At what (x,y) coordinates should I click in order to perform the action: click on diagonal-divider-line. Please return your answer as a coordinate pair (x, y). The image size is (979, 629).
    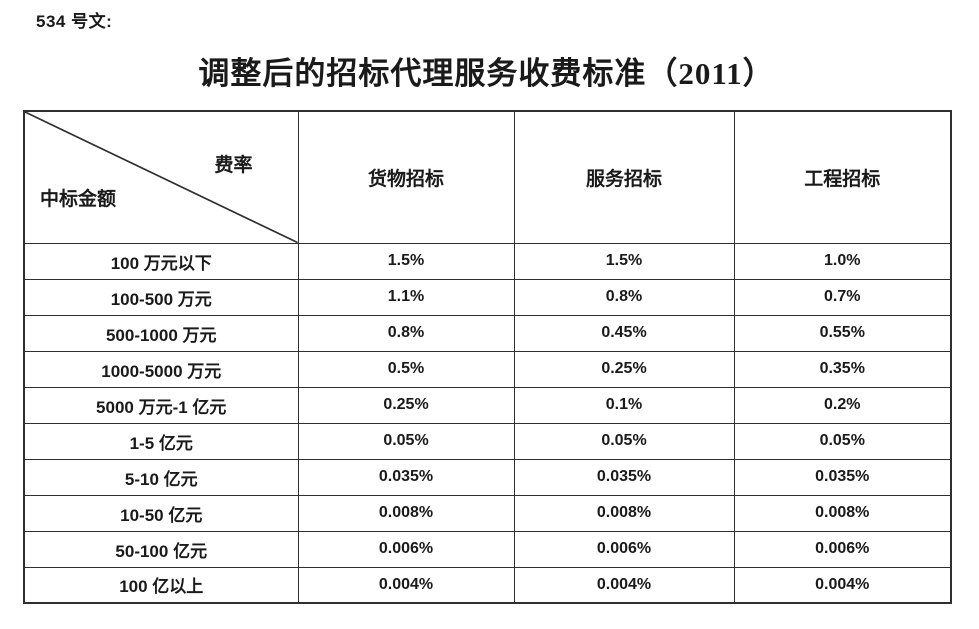
    Looking at the image, I should click on (161, 177).